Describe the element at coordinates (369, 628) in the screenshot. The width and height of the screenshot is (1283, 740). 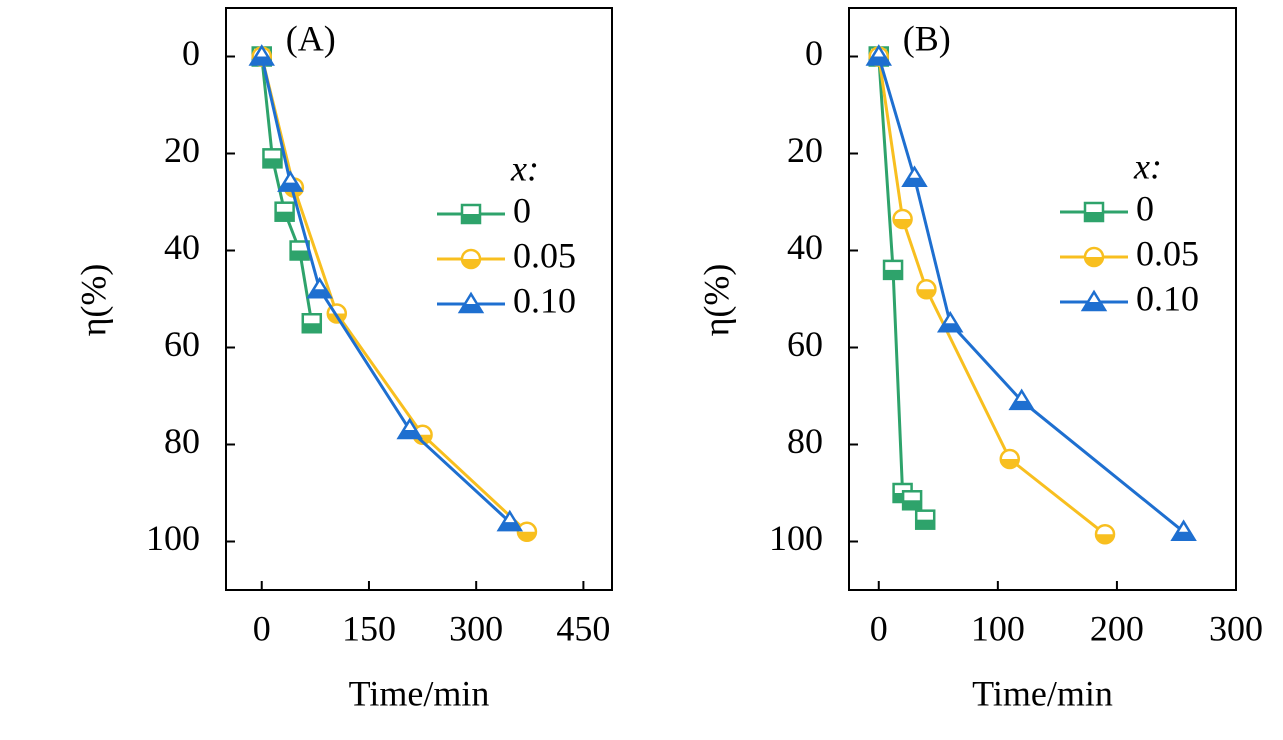
I see `x-tick-label: 150` at that location.